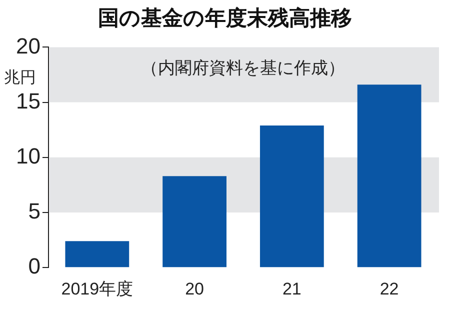 This screenshot has height=312, width=450. What do you see at coordinates (20, 76) in the screenshot?
I see `y-axis-title: 兆円` at bounding box center [20, 76].